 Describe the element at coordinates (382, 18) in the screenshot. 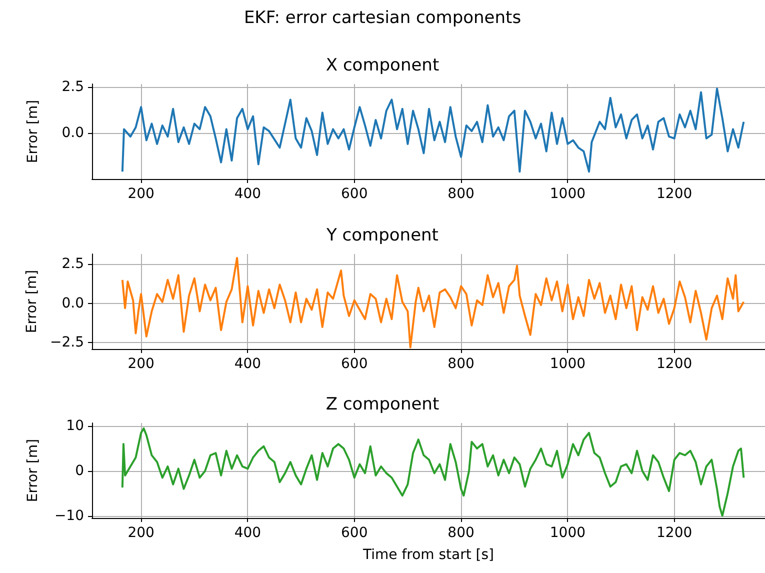

I see `text: EKF: error cartesian components` at that location.